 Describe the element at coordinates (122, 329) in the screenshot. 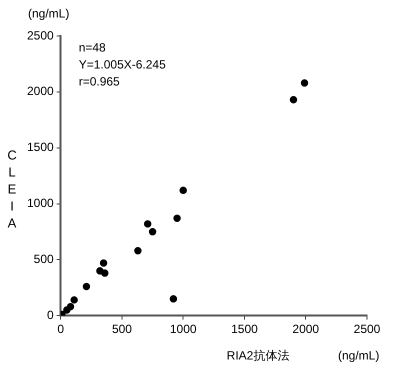

I see `x-tick-label: 500` at that location.